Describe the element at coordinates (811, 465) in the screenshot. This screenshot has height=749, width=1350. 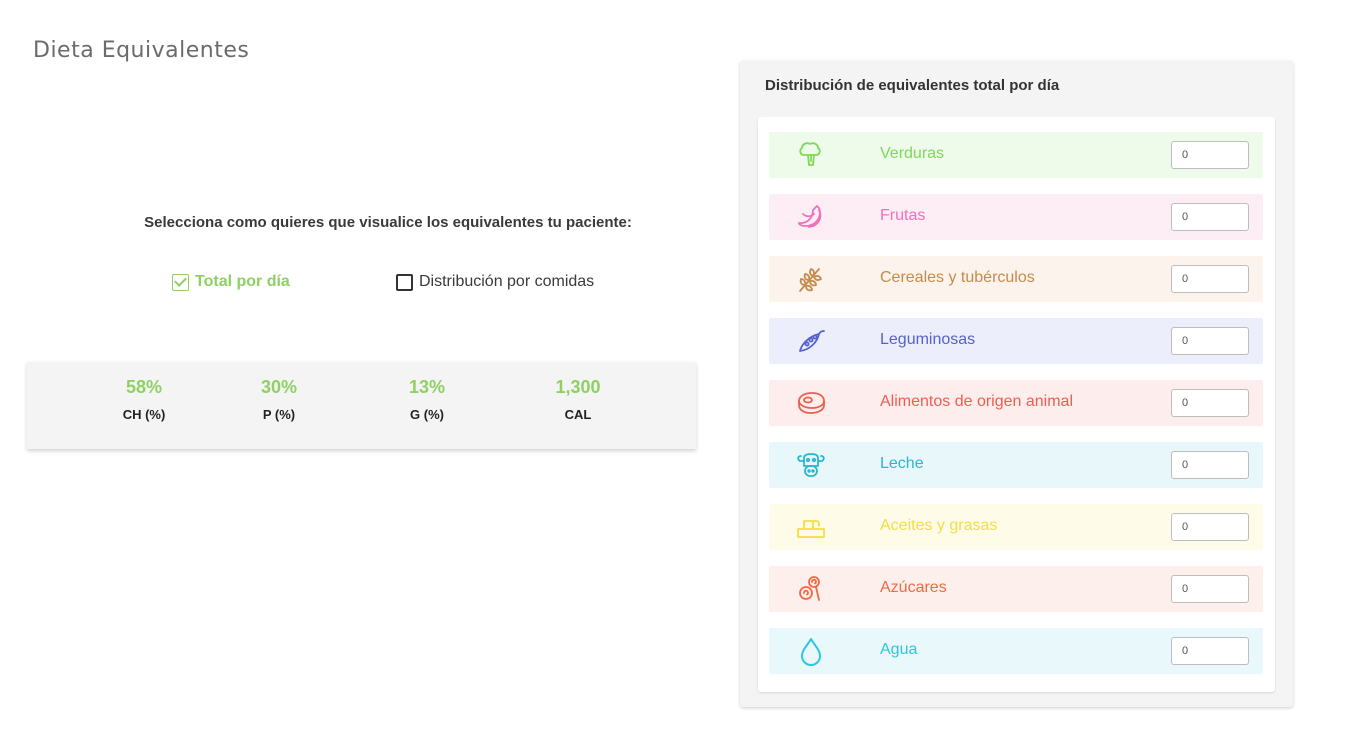
I see `cow-icon` at that location.